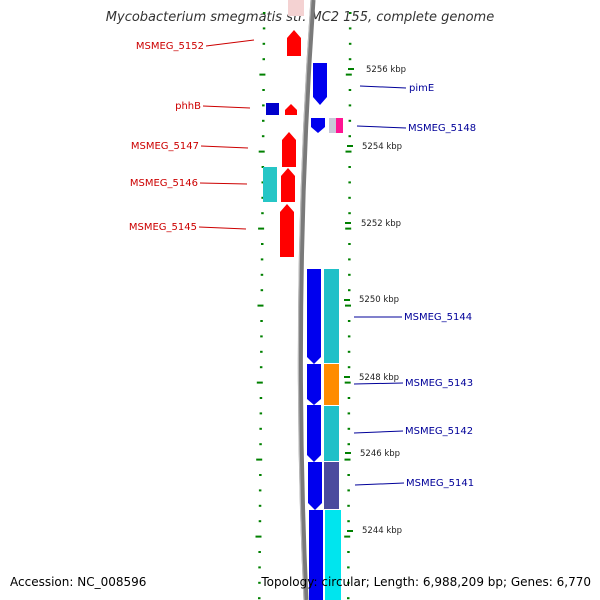 Image resolution: width=600 pixels, height=600 pixels. What do you see at coordinates (380, 285) in the screenshot?
I see `right-leader-lines` at bounding box center [380, 285].